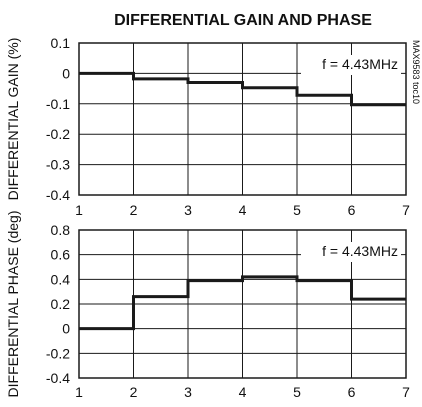 Image resolution: width=422 pixels, height=407 pixels. Describe the element at coordinates (61, 230) in the screenshot. I see `y-tick-label: 0.8` at that location.